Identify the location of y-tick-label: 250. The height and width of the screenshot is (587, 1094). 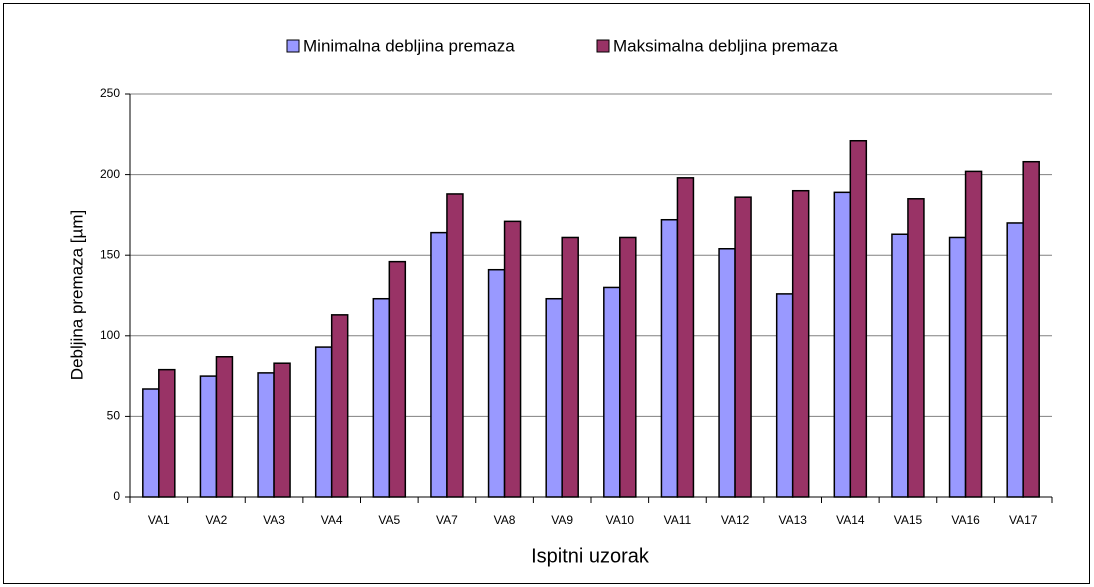
(110, 93).